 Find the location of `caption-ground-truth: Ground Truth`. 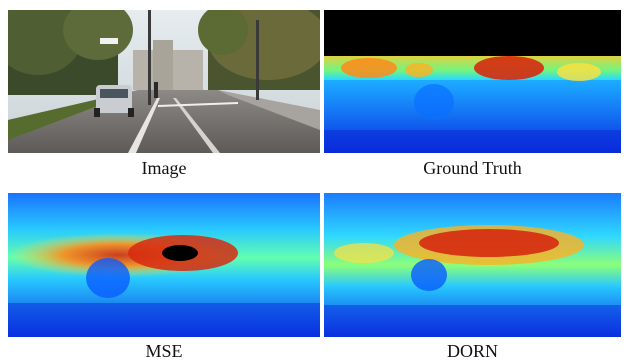

caption-ground-truth: Ground Truth is located at coordinates (472, 168).